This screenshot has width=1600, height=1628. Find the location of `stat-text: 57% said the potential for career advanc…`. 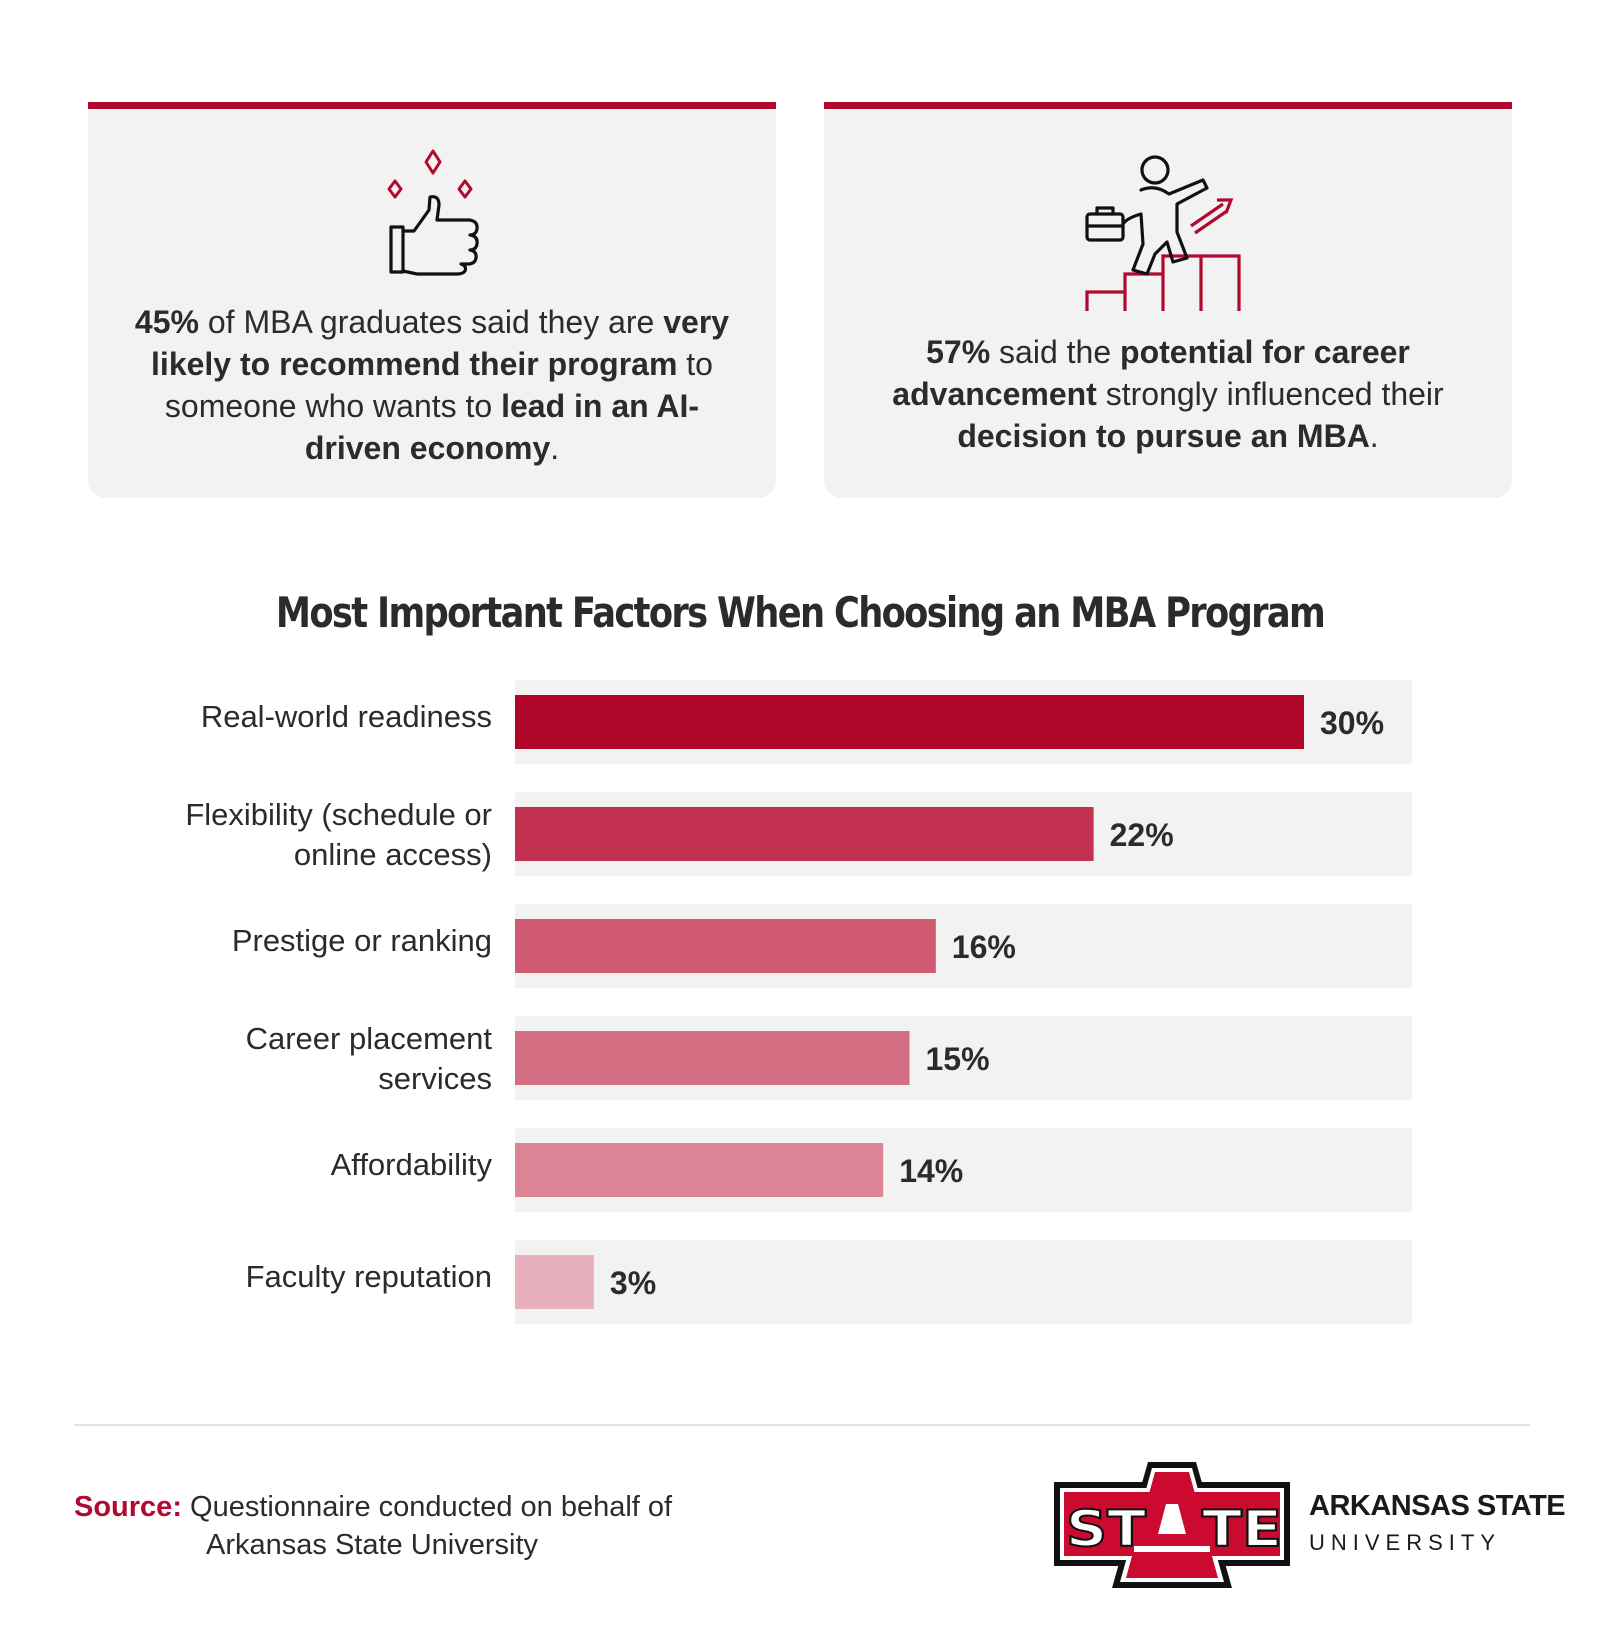

stat-text: 57% said the potential for career advanc… is located at coordinates (1168, 394).